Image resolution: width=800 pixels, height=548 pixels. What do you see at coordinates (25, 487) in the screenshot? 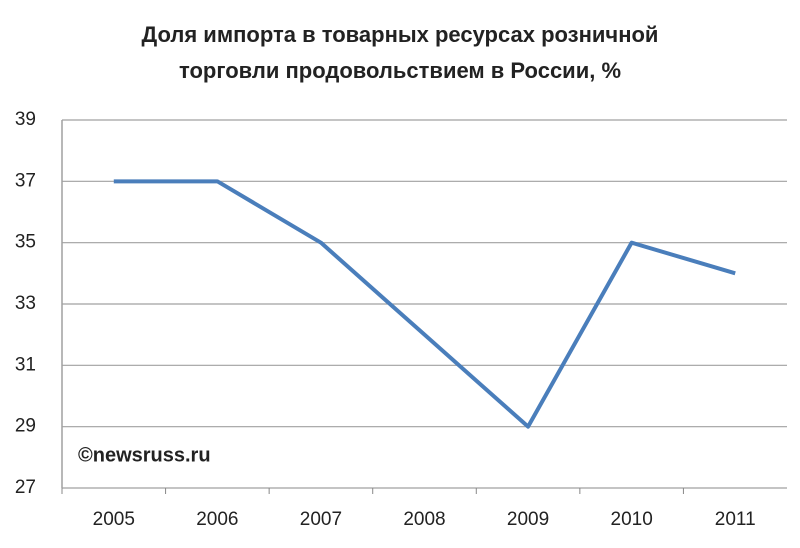
I see `y-tick-label: 27` at bounding box center [25, 487].